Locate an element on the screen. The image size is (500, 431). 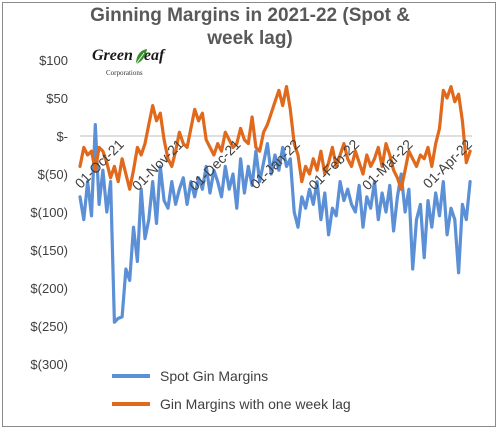
y-tick-label: $(200) is located at coordinates (49, 288).